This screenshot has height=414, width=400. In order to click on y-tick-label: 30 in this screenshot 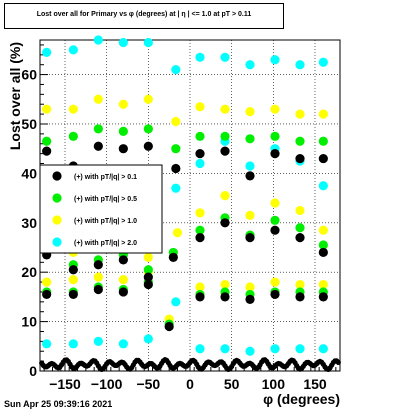, I will do `click(29, 223)`.